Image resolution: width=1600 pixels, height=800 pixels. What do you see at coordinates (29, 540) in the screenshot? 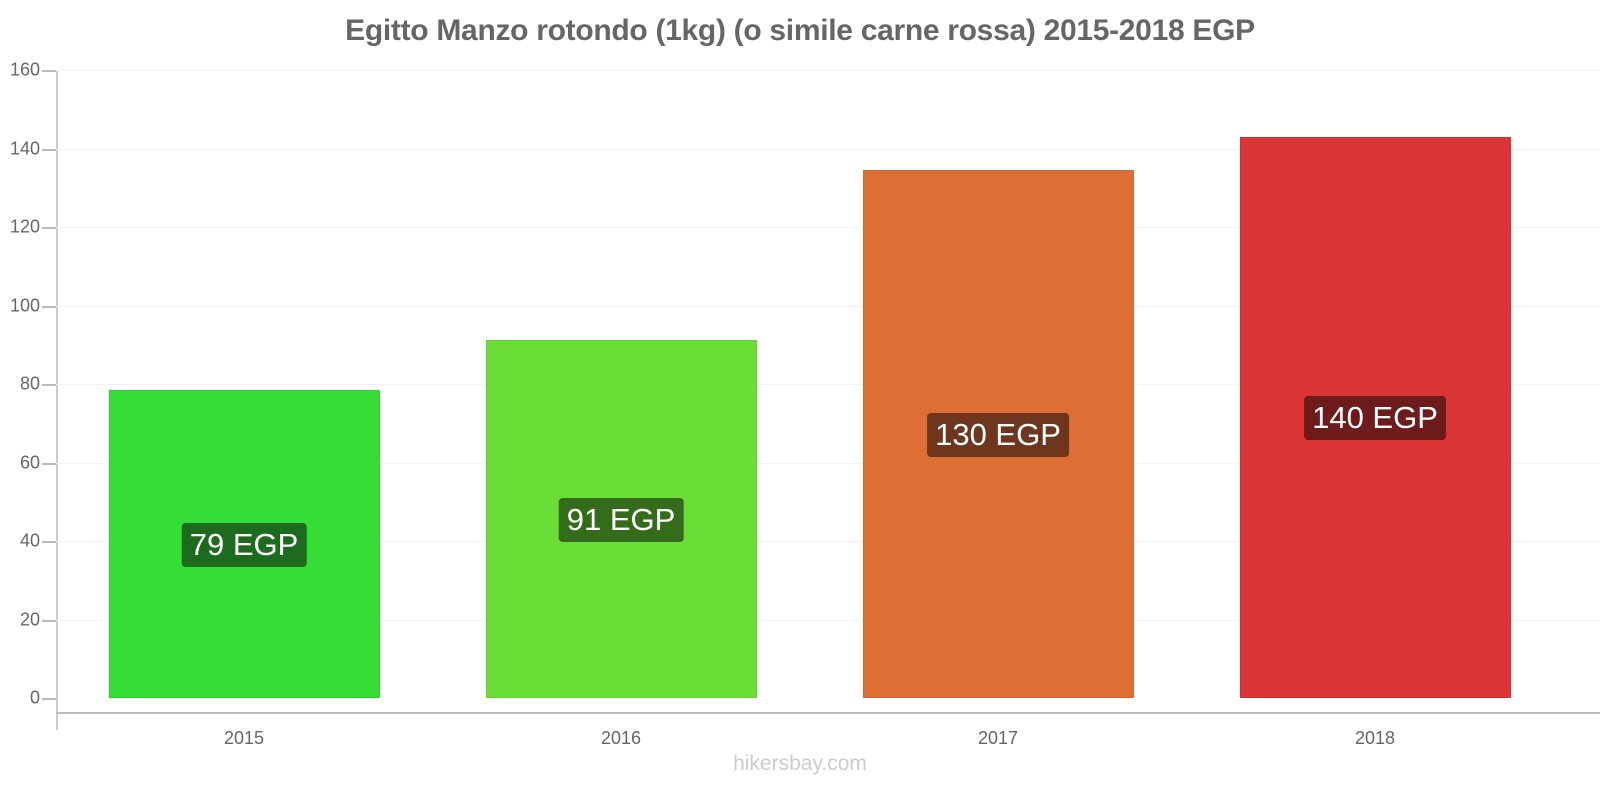
I see `y-tick-label: 40` at bounding box center [29, 540].